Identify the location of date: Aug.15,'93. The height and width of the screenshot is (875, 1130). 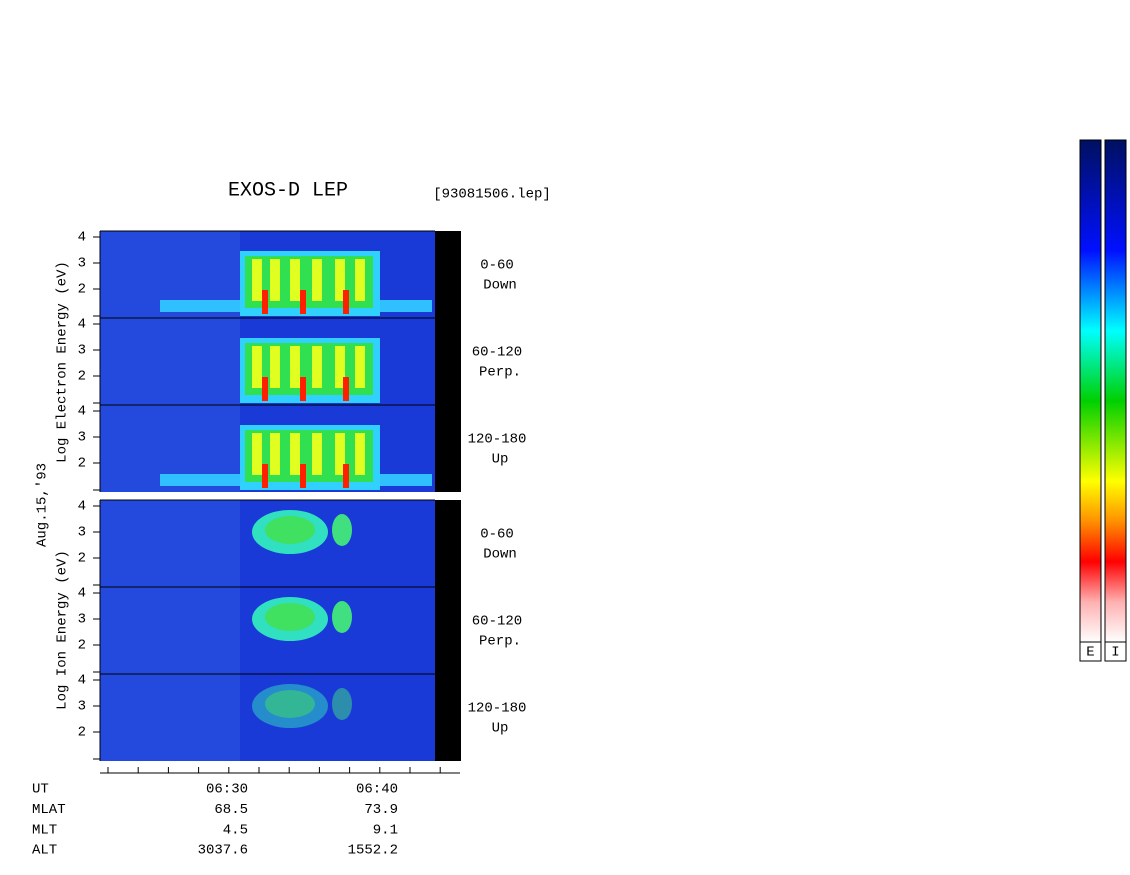
(43, 505).